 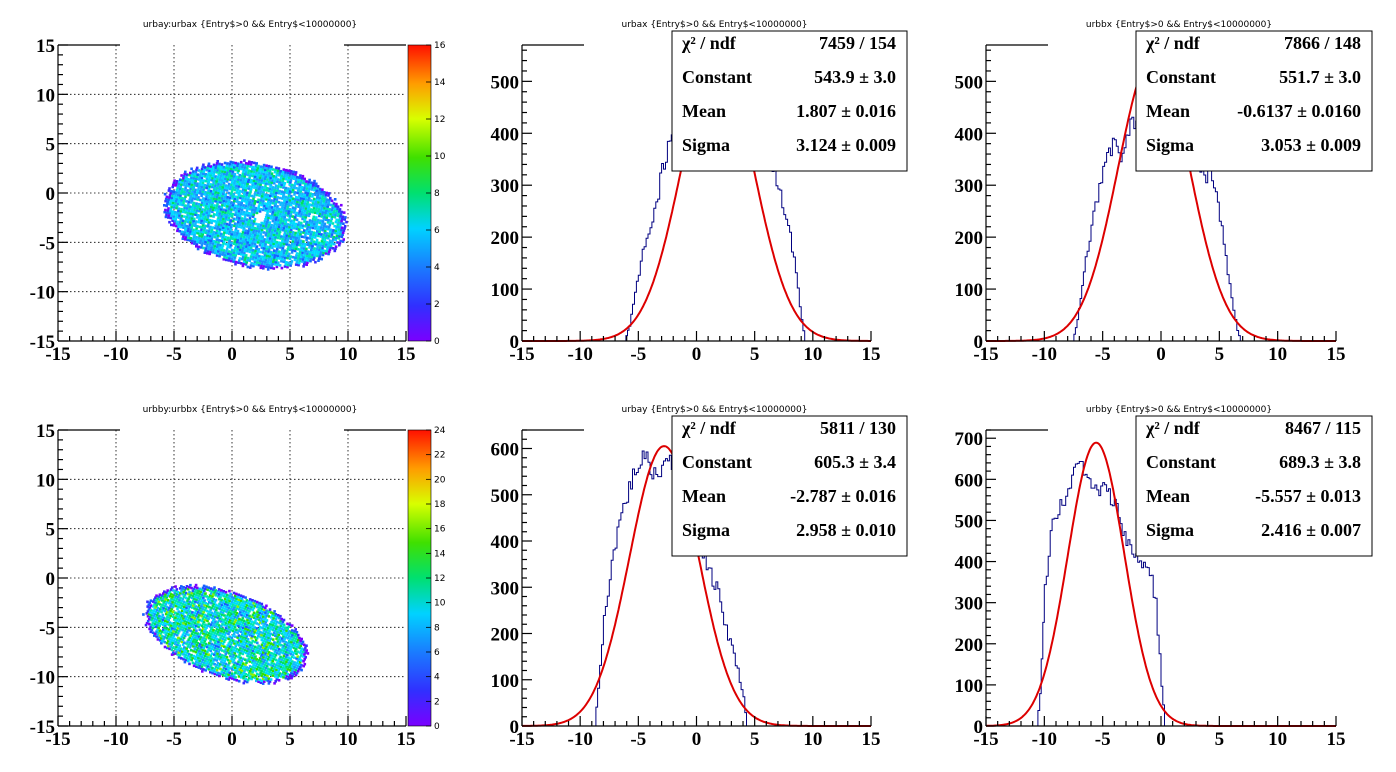 I want to click on x-tick-label: -5, so click(x=174, y=739).